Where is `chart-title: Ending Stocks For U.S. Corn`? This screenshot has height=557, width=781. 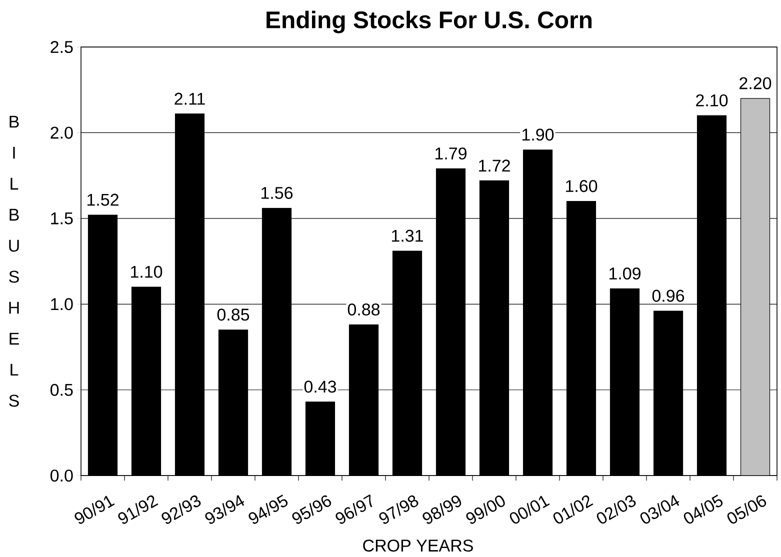
chart-title: Ending Stocks For U.S. Corn is located at coordinates (429, 22).